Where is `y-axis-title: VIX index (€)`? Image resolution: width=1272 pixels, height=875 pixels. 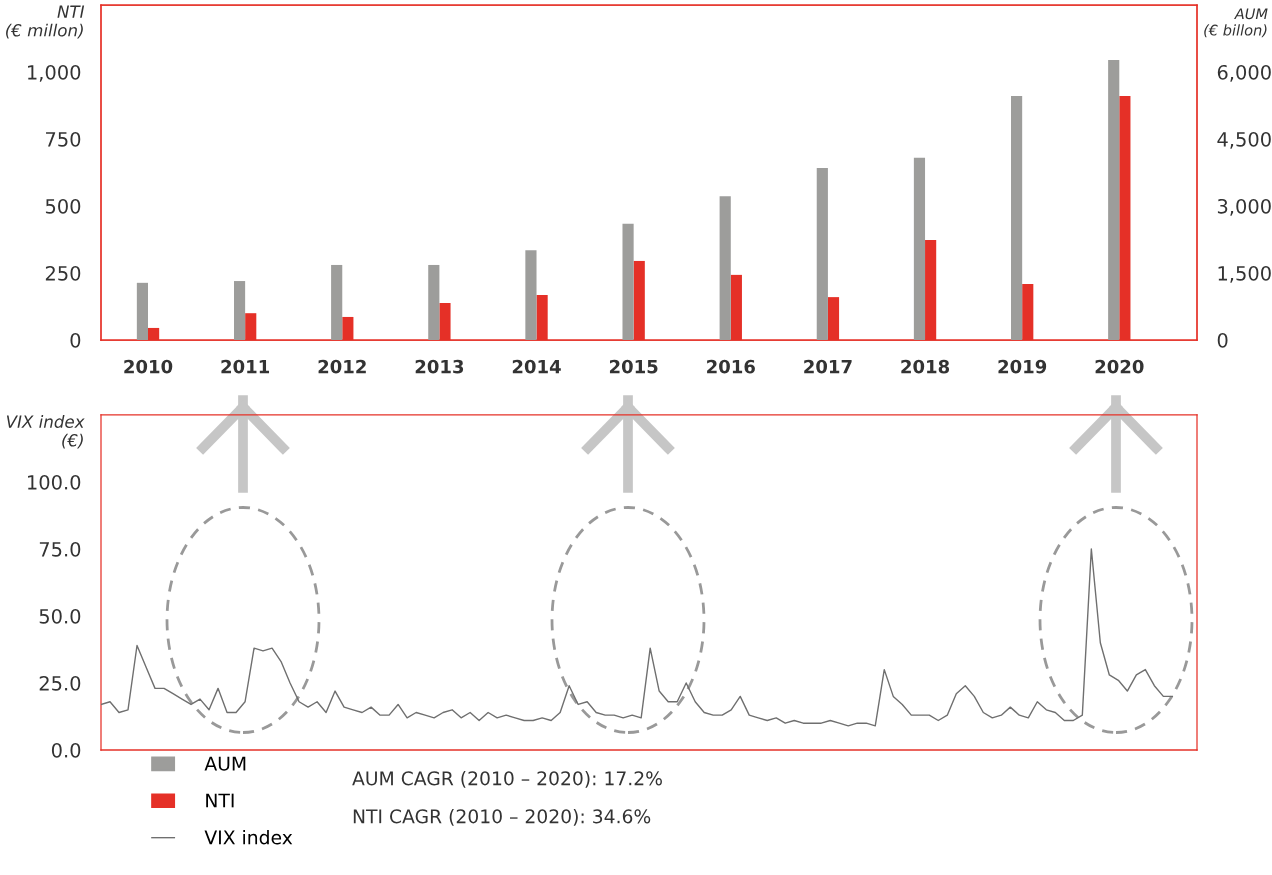 y-axis-title: VIX index (€) is located at coordinates (45, 432).